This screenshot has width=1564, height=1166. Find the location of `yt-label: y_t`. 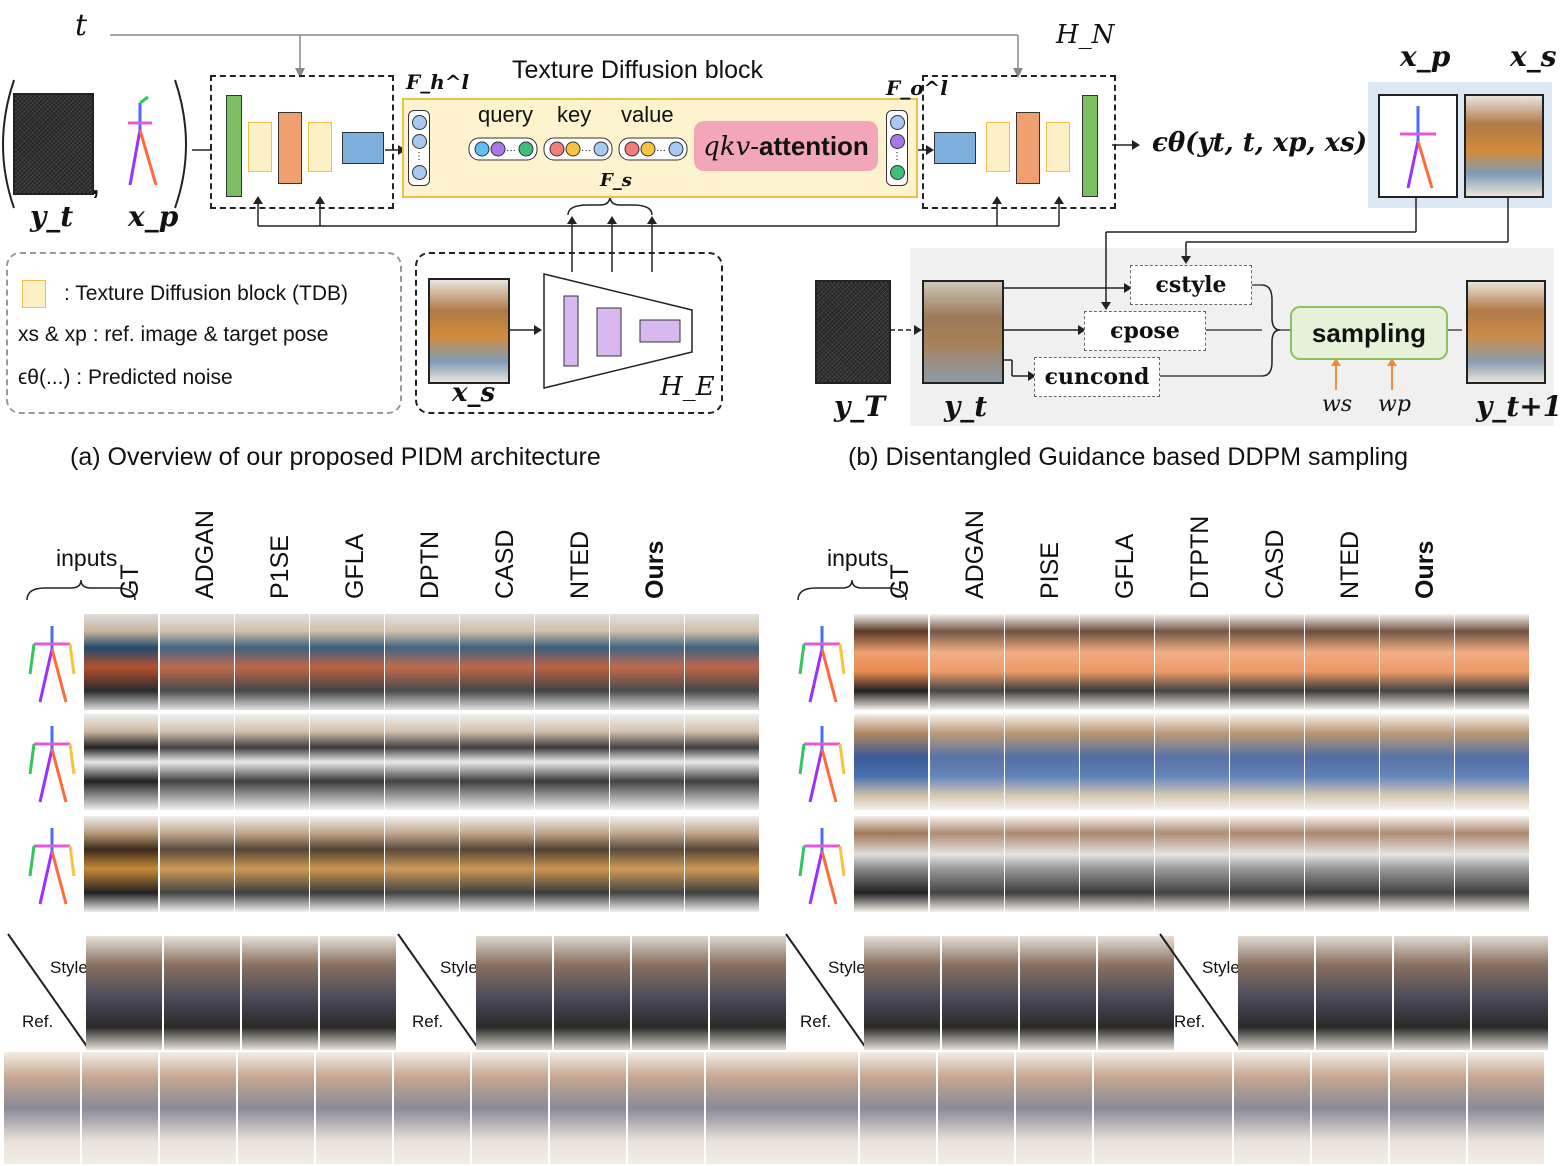

yt-label: y_t is located at coordinates (52, 216).